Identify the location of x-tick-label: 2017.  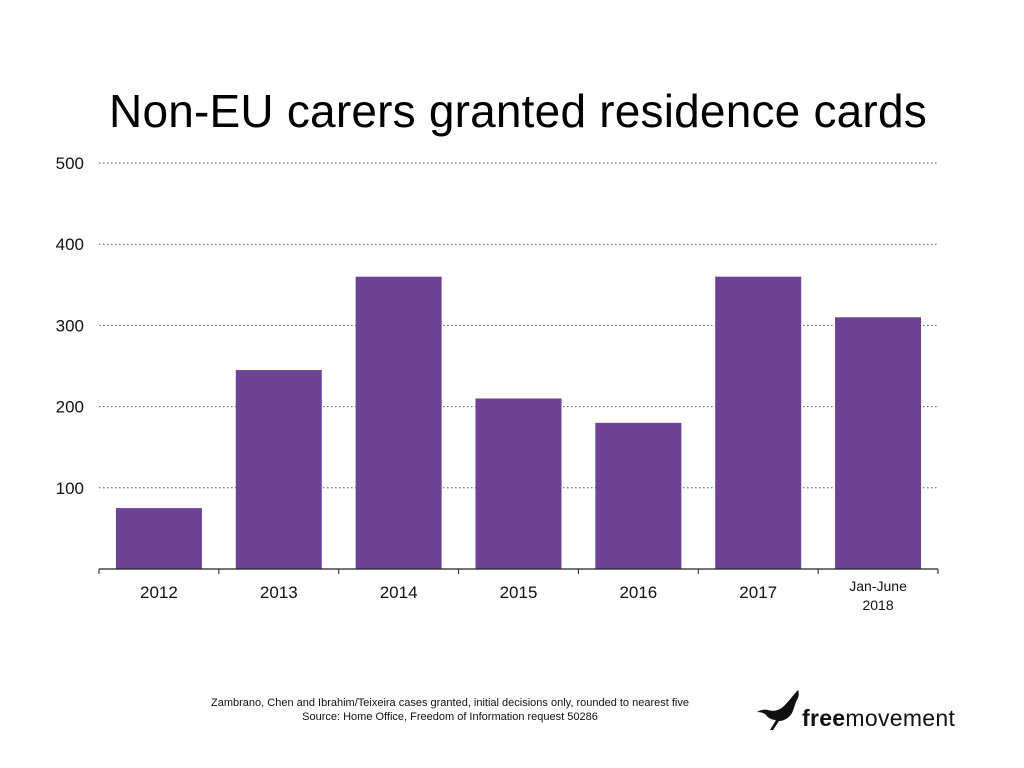
(758, 592).